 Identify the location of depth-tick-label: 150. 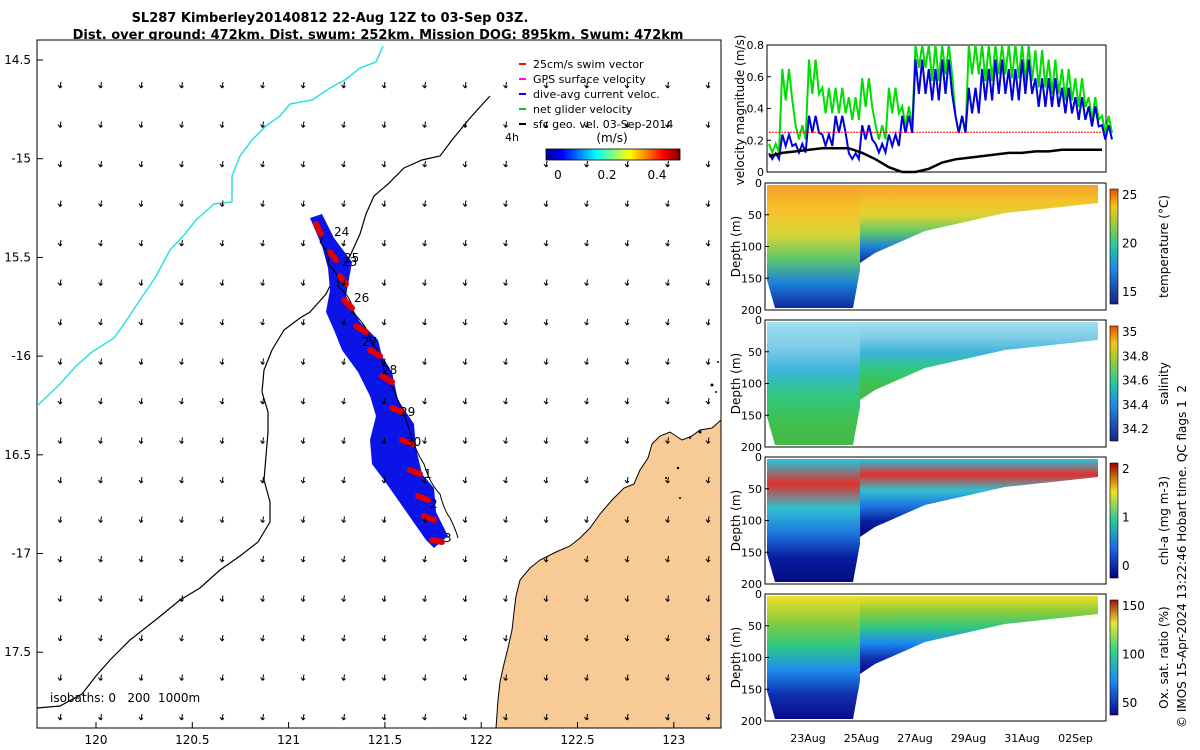
(751, 278).